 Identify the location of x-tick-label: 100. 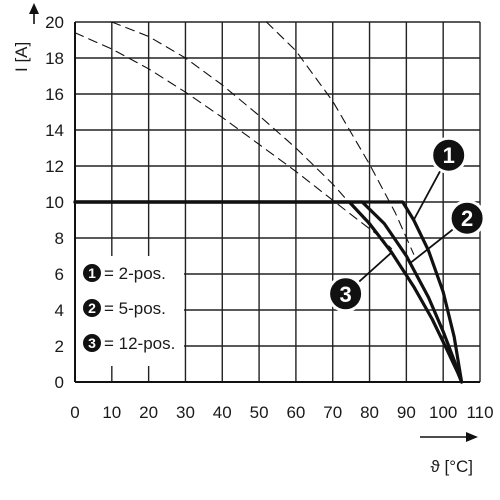
(443, 412).